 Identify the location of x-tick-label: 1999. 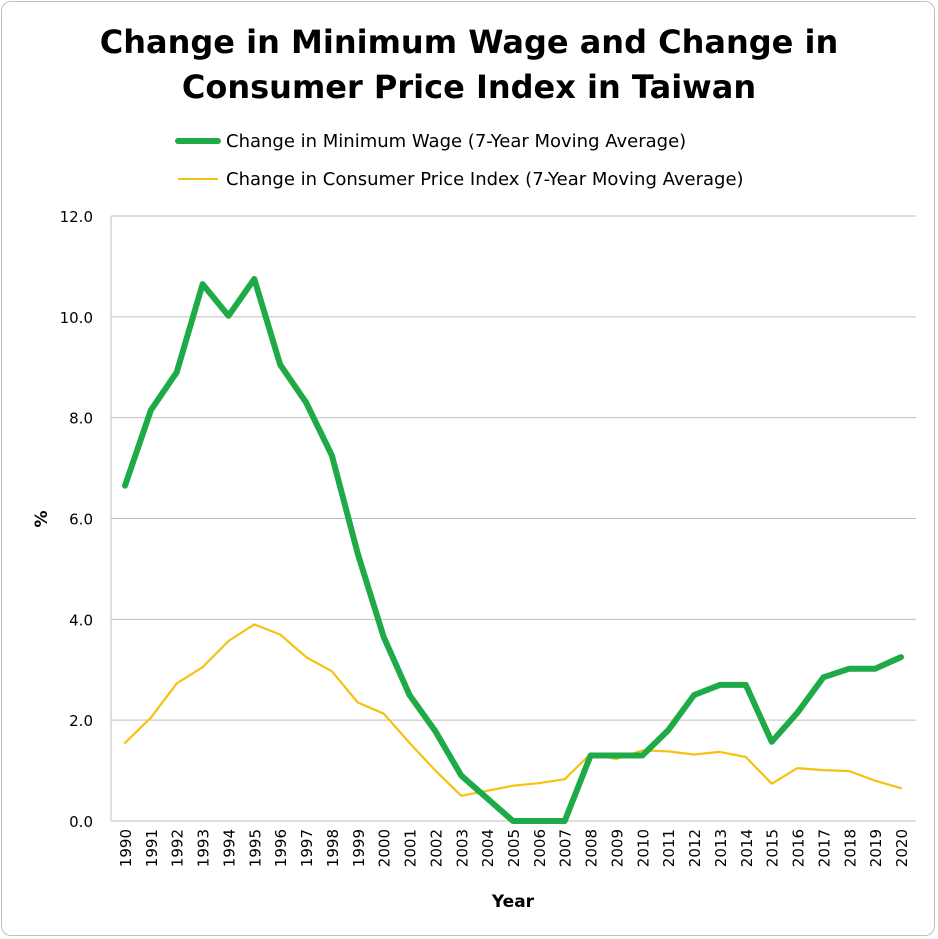
(359, 848).